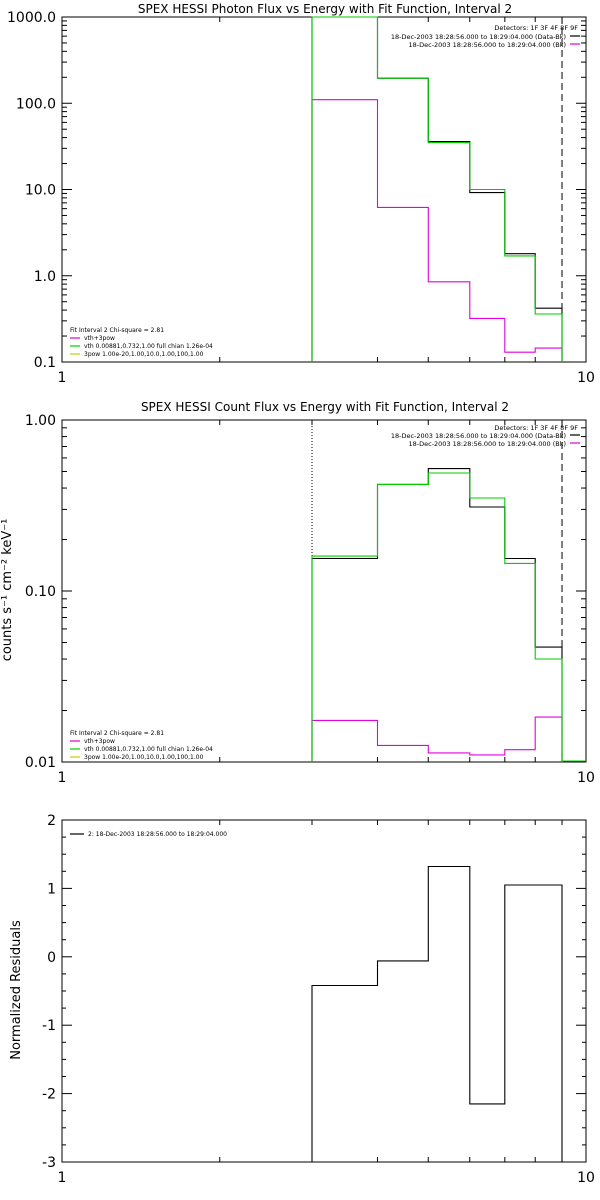 This screenshot has height=1200, width=600. I want to click on y-tick-label: 2, so click(51, 821).